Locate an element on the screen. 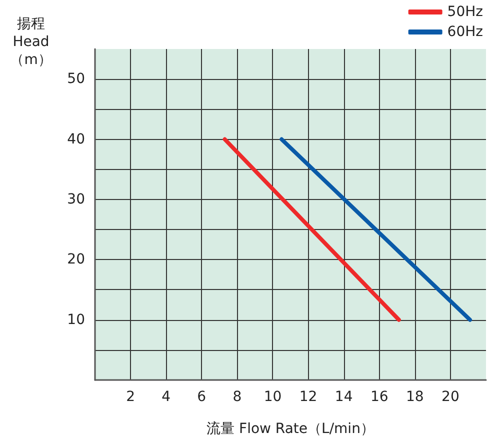  y-tick-label: 10 is located at coordinates (76, 320).